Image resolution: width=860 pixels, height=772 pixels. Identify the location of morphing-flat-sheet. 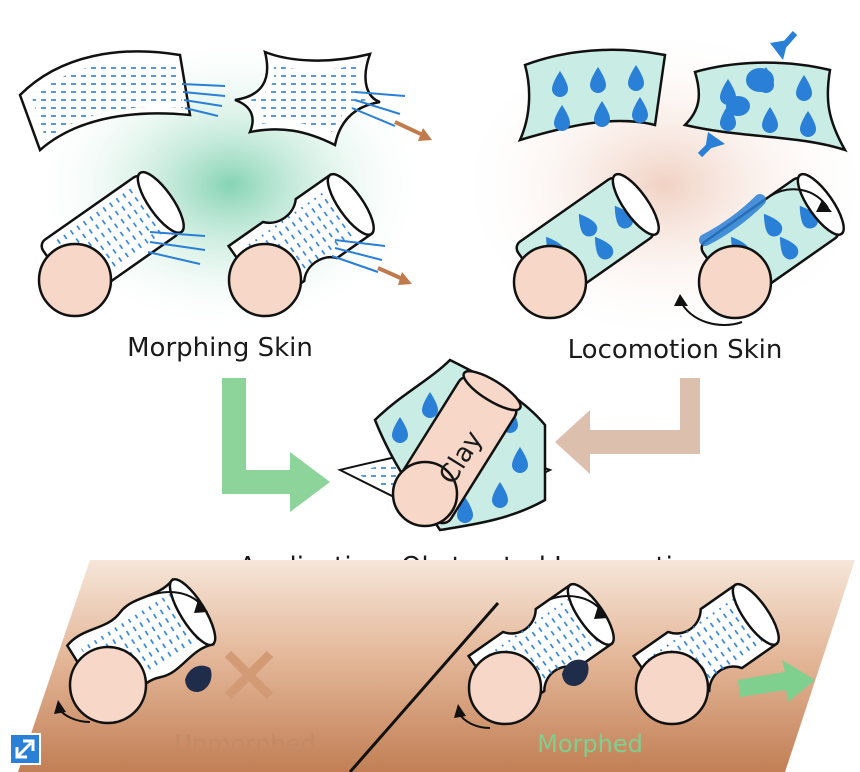
(122, 101).